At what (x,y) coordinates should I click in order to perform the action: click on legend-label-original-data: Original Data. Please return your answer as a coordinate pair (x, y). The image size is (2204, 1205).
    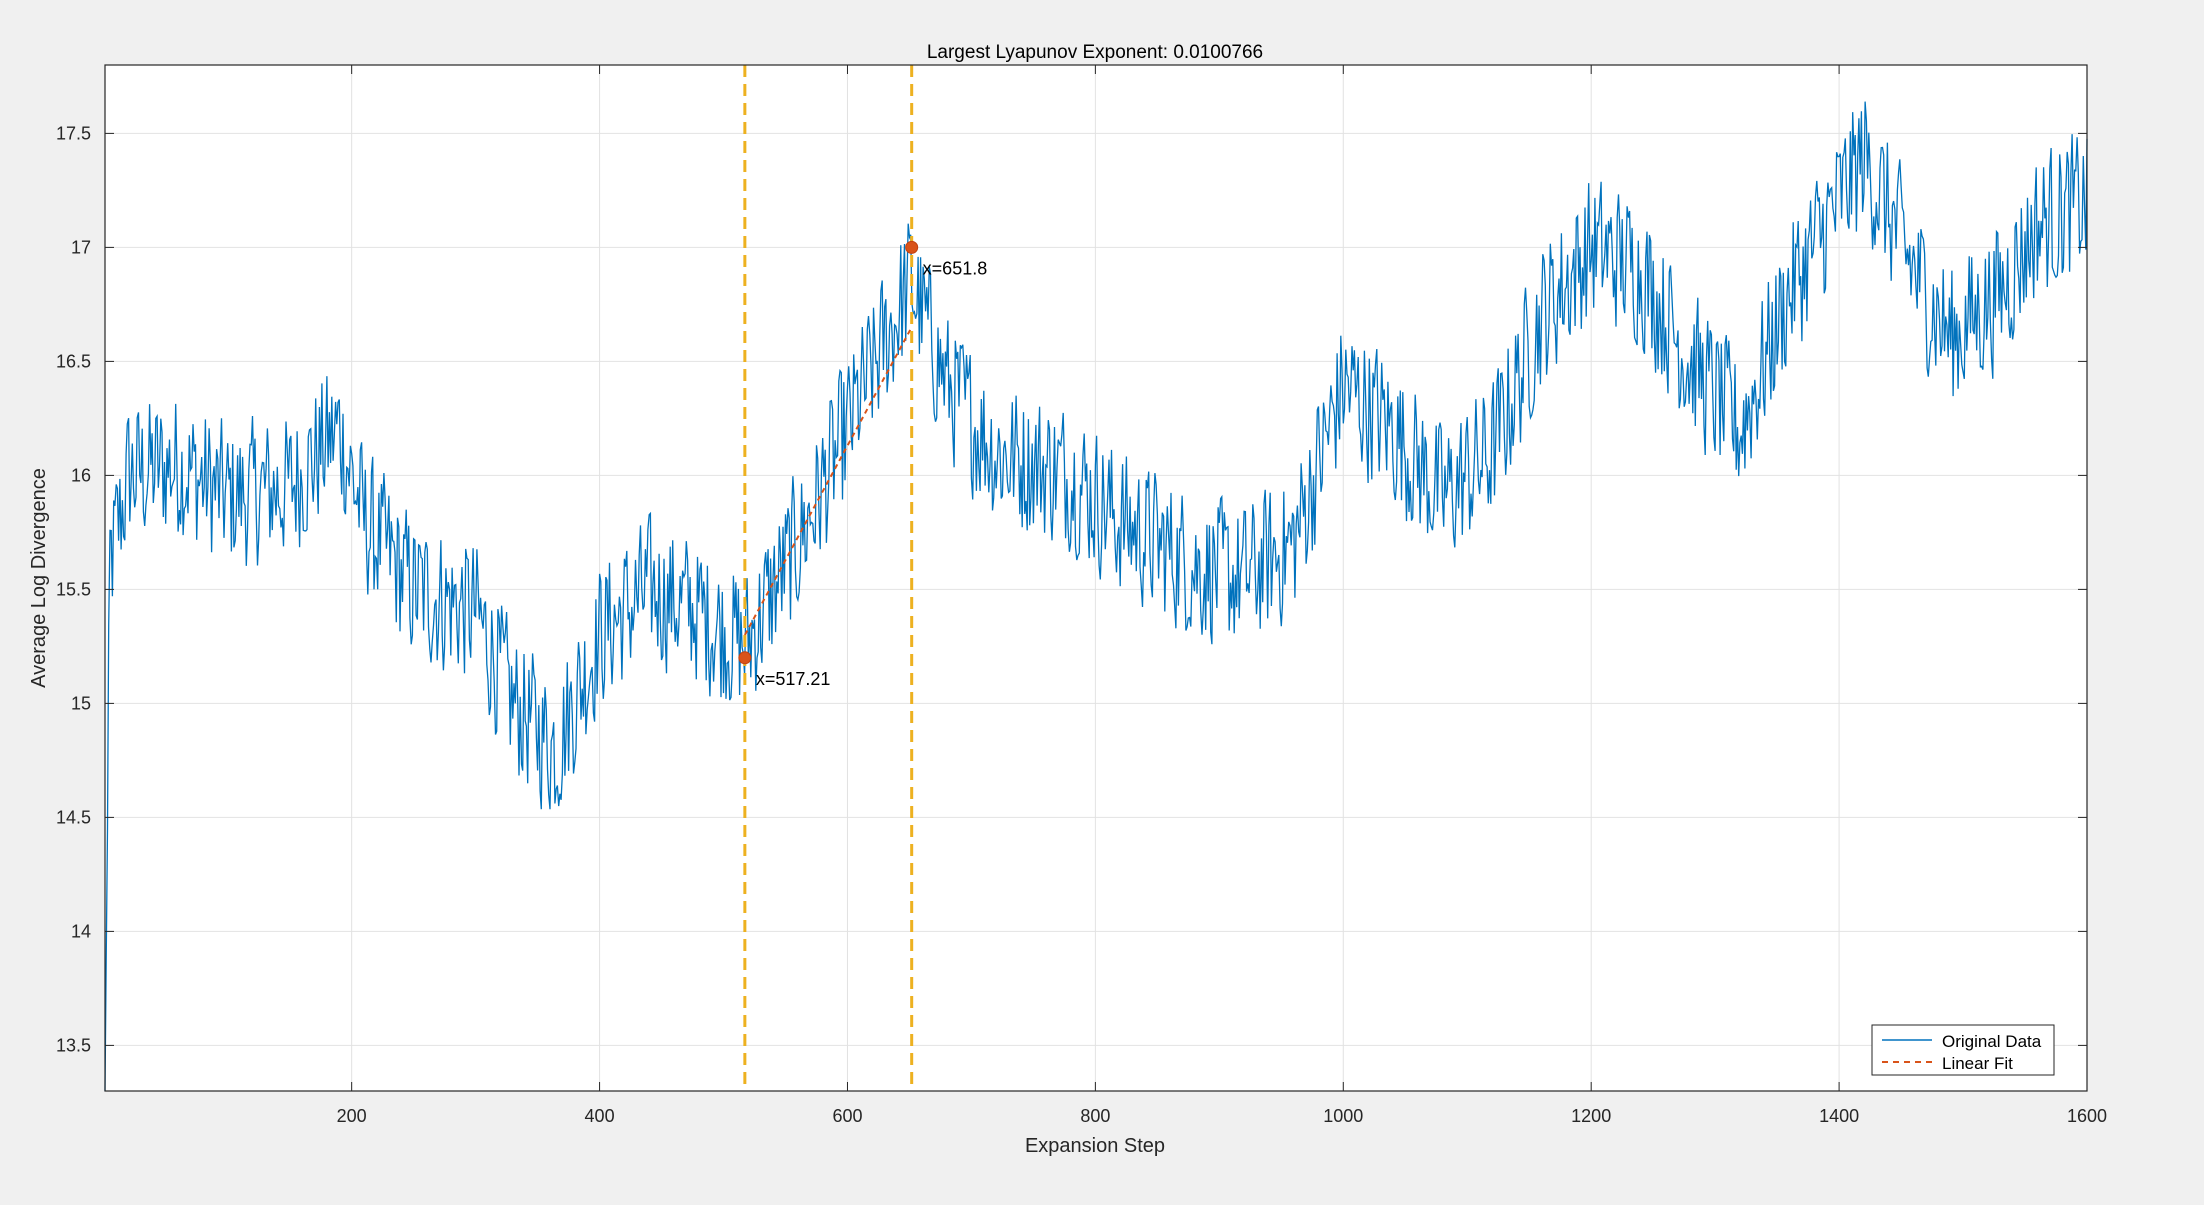
    Looking at the image, I should click on (1992, 1041).